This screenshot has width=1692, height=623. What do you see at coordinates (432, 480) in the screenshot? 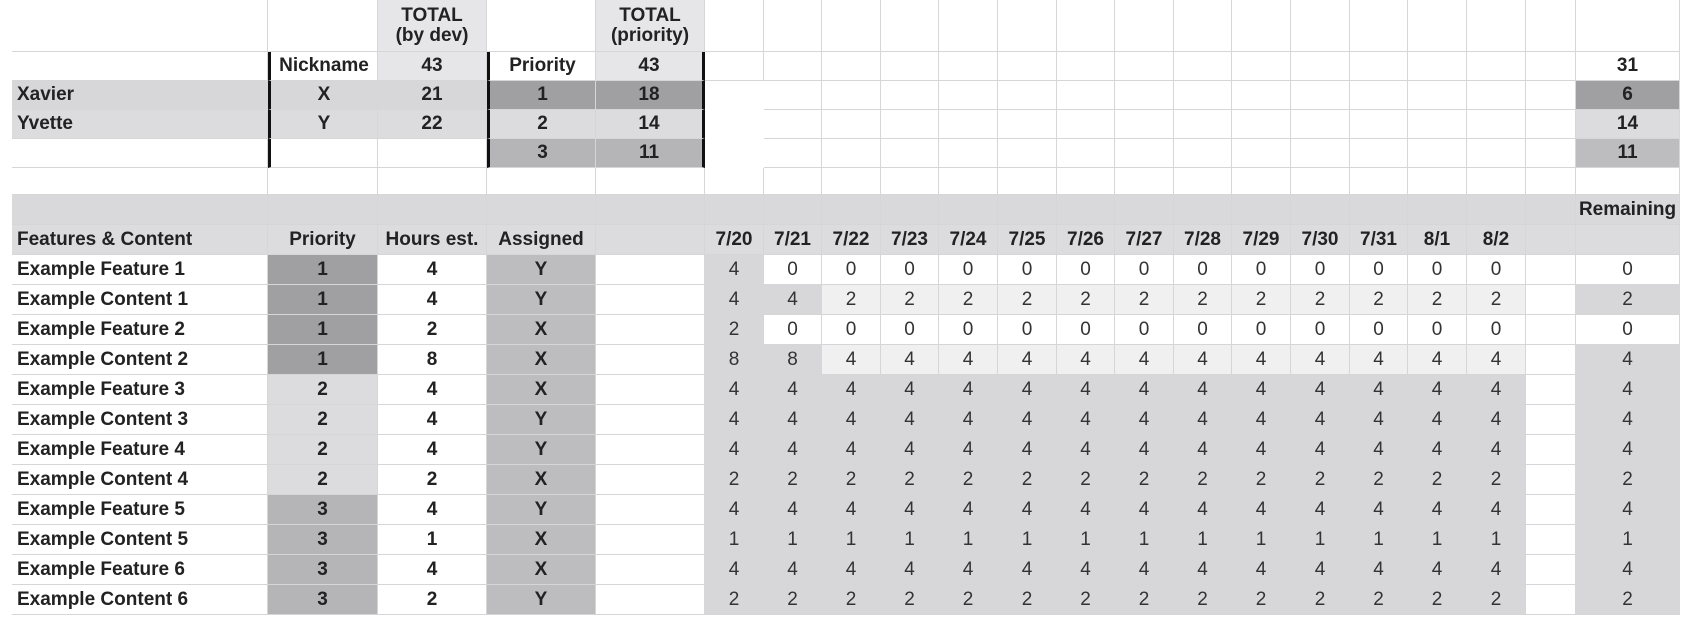
I see `task-hours: 2` at bounding box center [432, 480].